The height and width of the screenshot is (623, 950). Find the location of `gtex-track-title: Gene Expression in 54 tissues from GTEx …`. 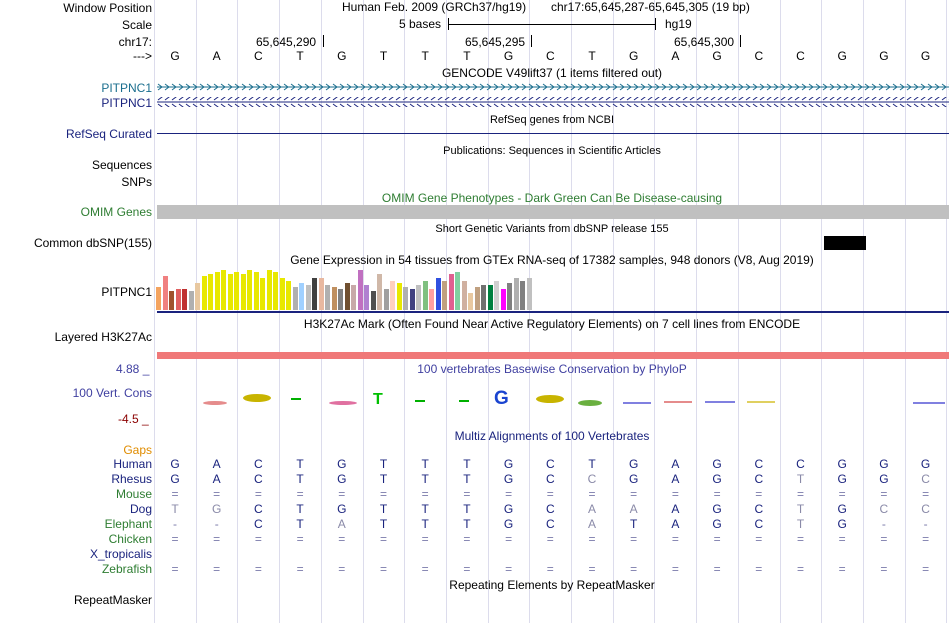

gtex-track-title: Gene Expression in 54 tissues from GTEx … is located at coordinates (552, 260).